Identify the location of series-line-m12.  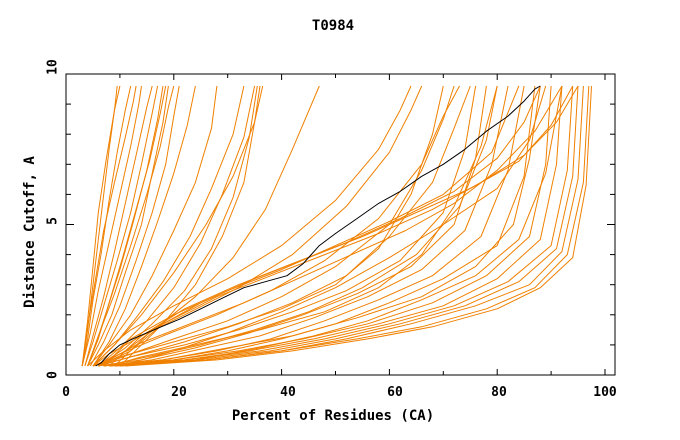
(144, 226).